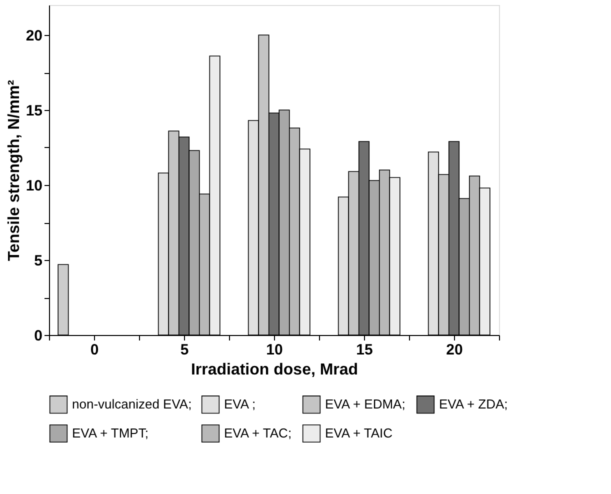 The height and width of the screenshot is (494, 611). I want to click on x-axis-title: Irradiation dose, Mrad, so click(274, 370).